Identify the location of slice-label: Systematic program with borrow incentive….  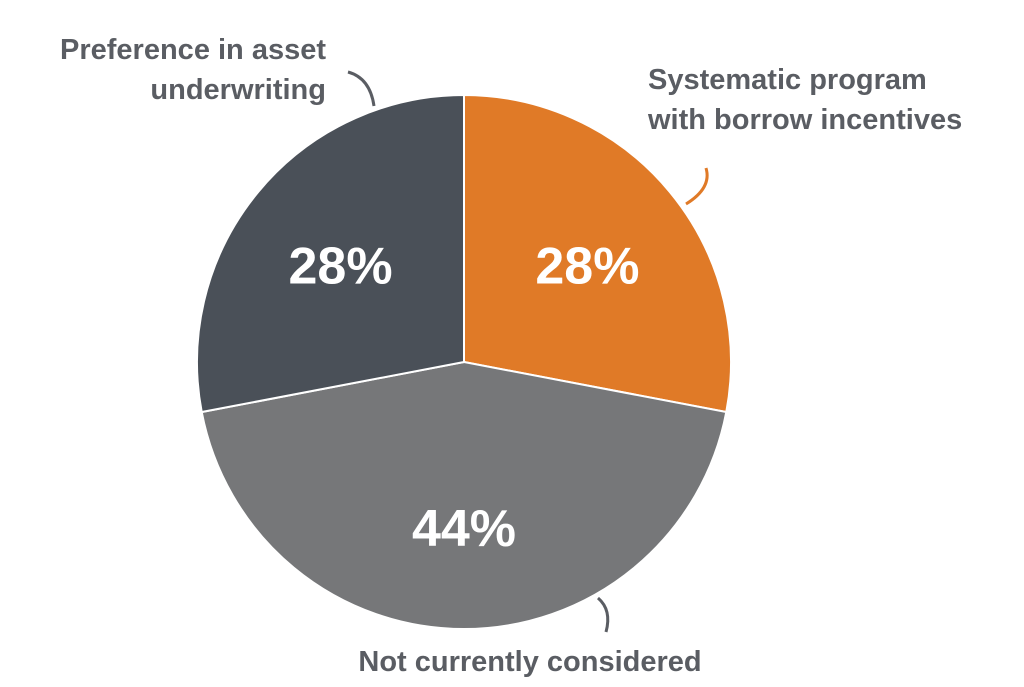
(805, 100).